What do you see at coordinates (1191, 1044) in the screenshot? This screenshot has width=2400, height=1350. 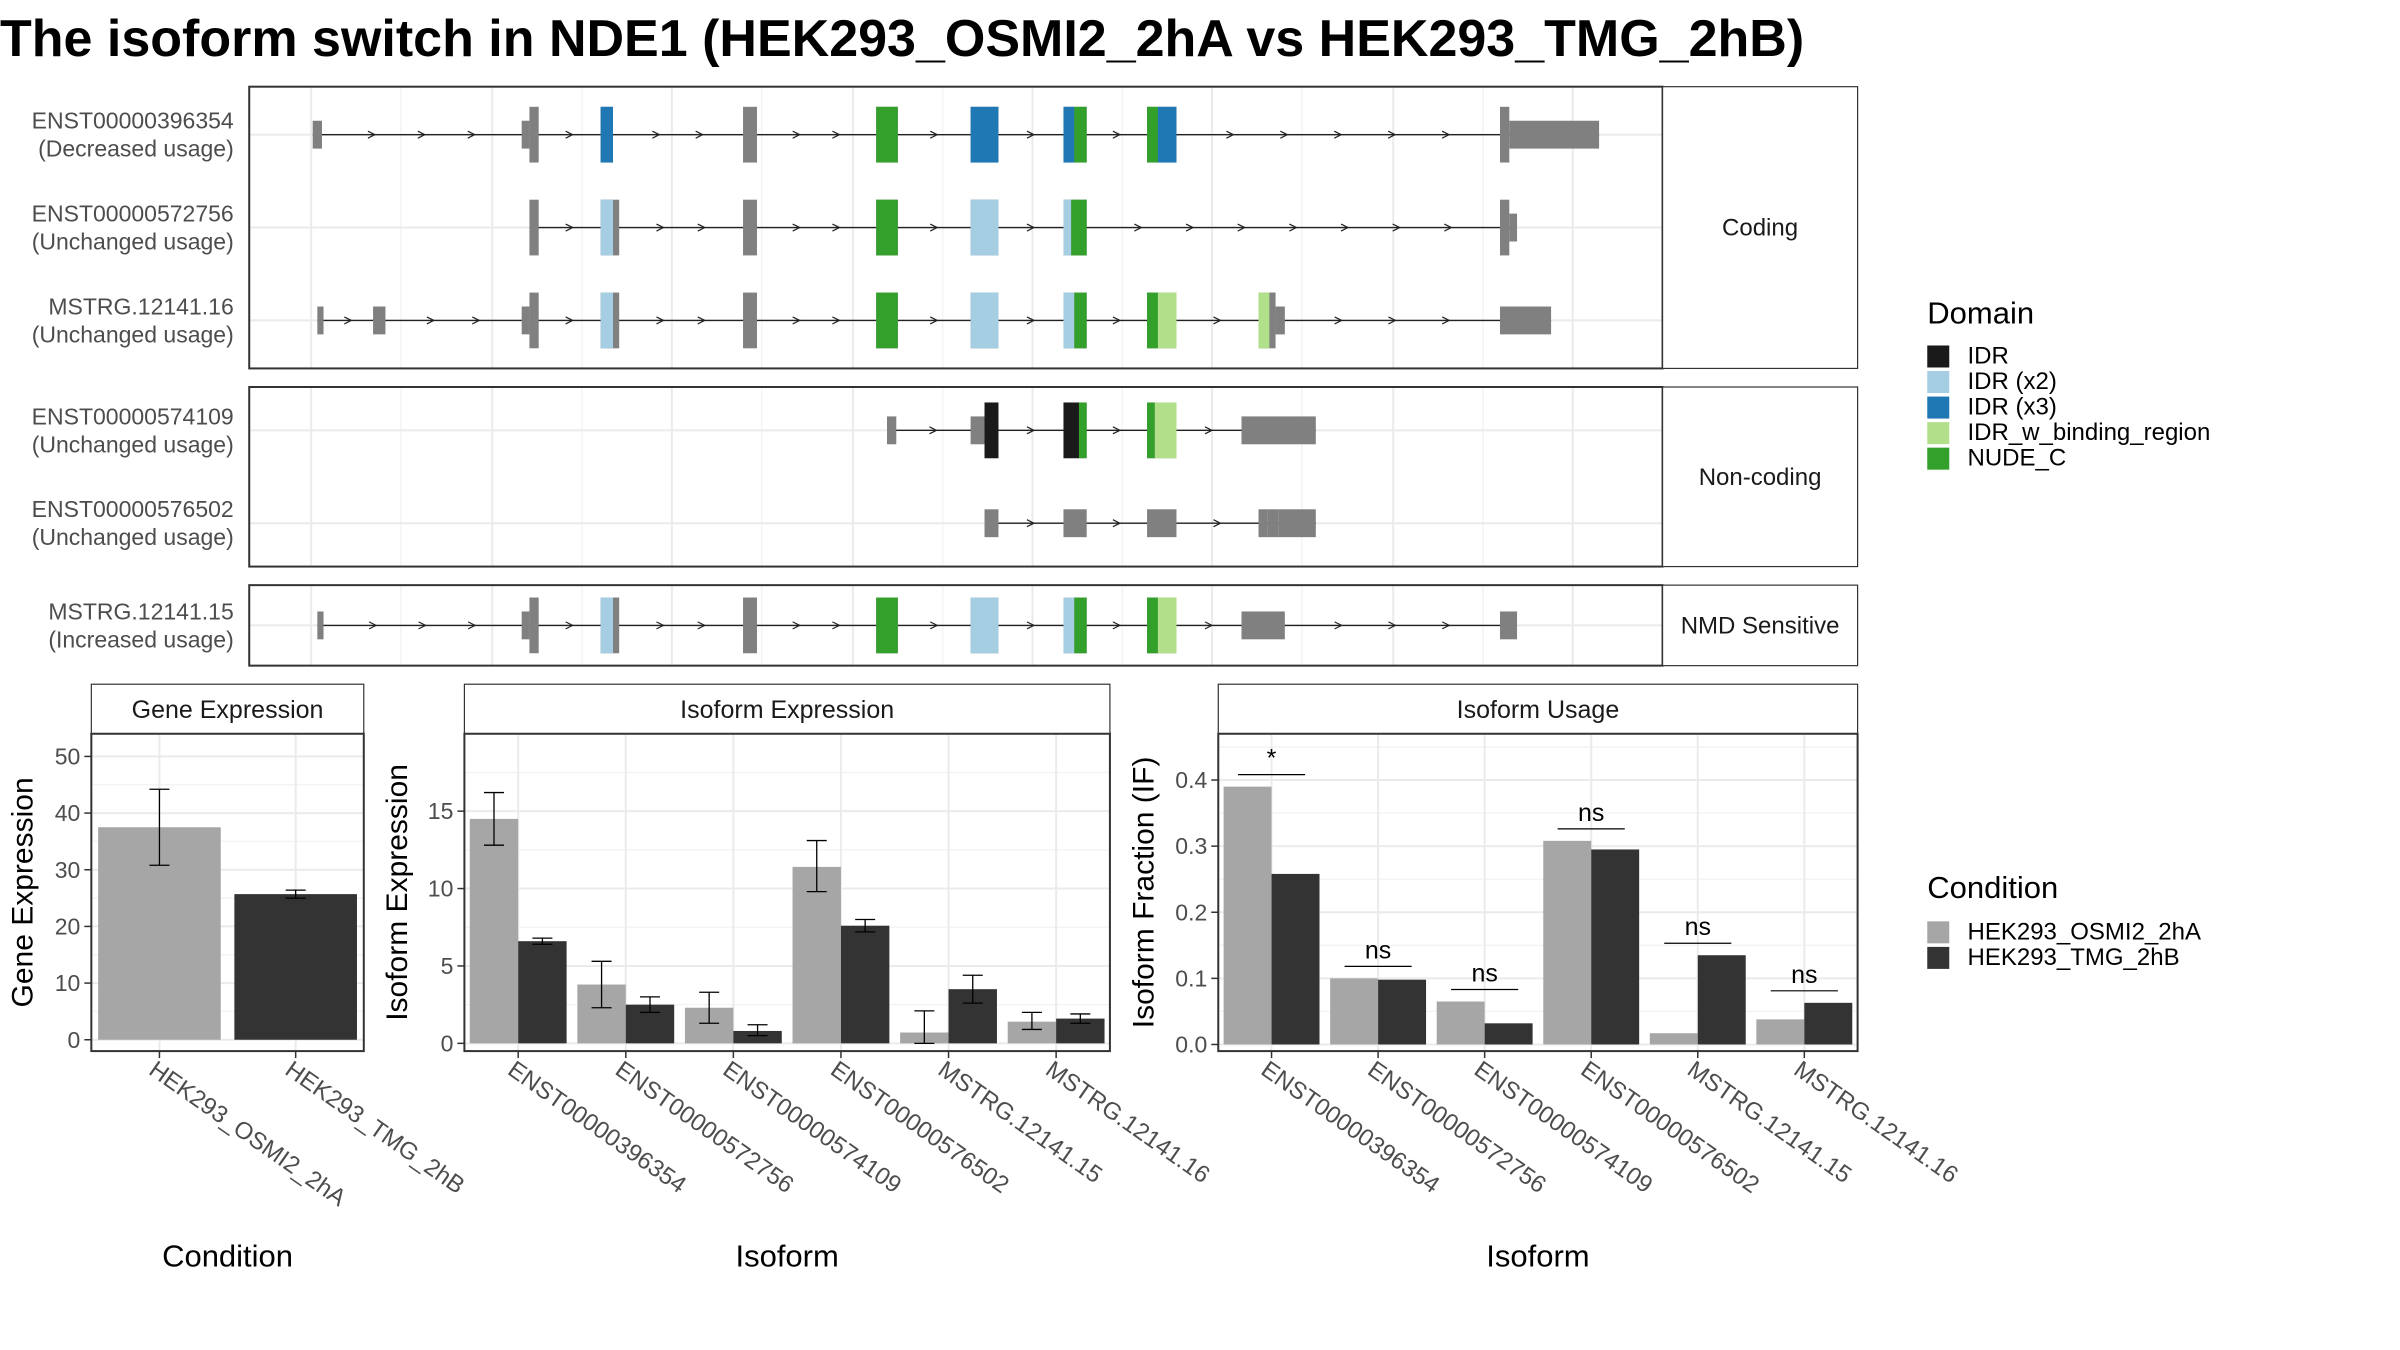 I see `y-tick-label: 0.0` at bounding box center [1191, 1044].